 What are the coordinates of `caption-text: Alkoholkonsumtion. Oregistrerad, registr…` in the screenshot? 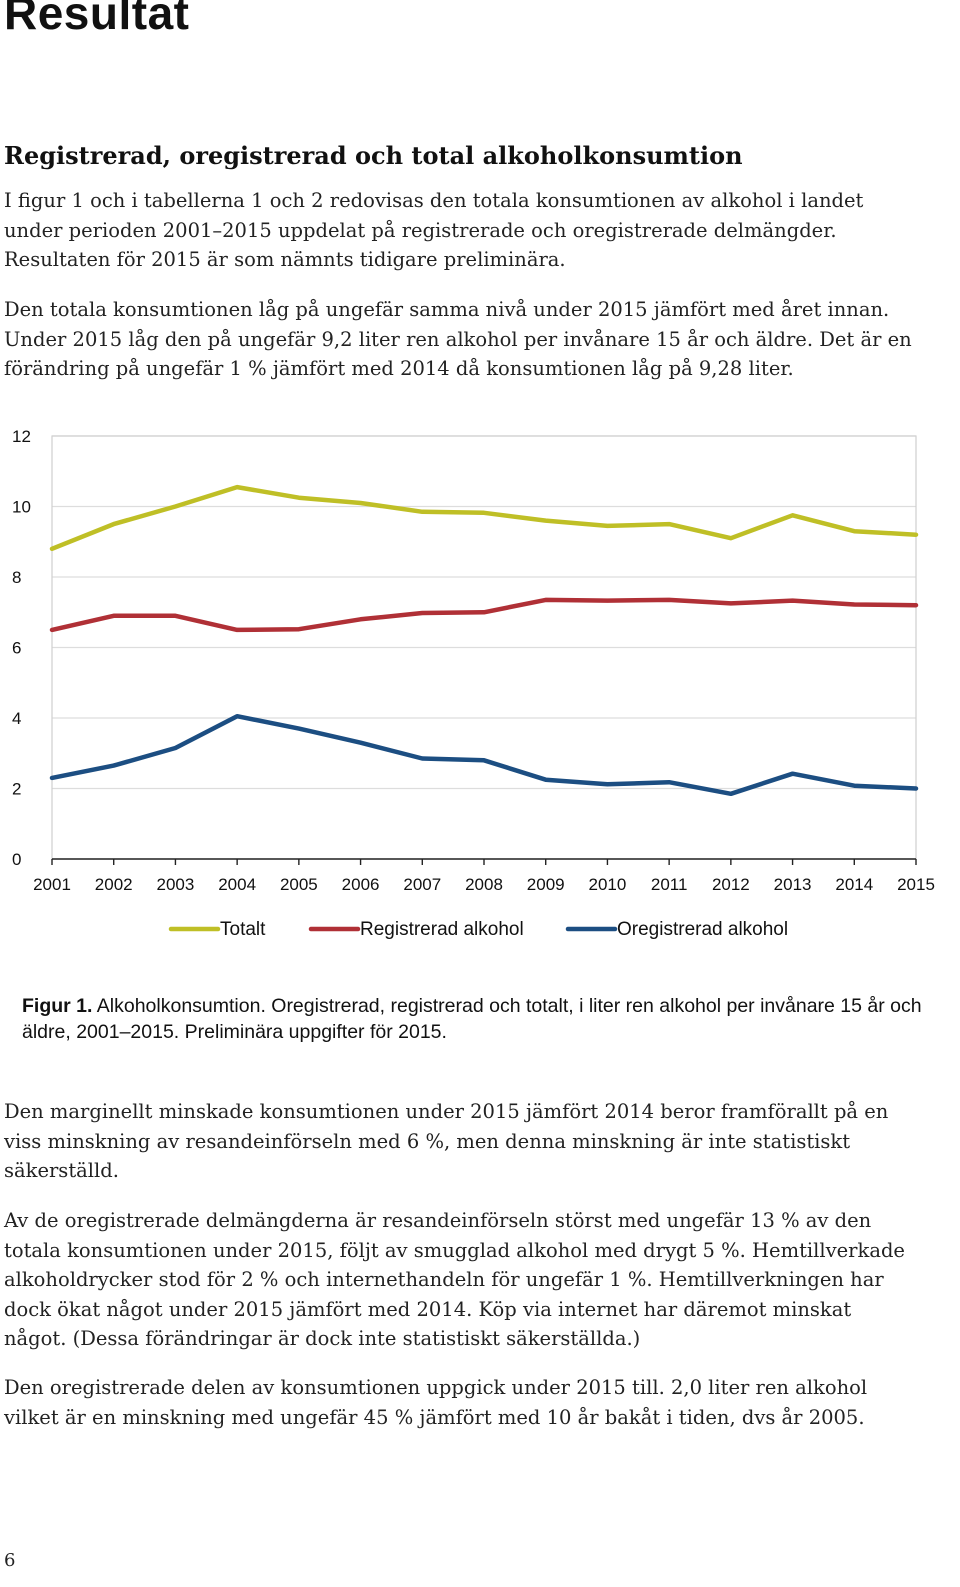 It's located at (472, 1019).